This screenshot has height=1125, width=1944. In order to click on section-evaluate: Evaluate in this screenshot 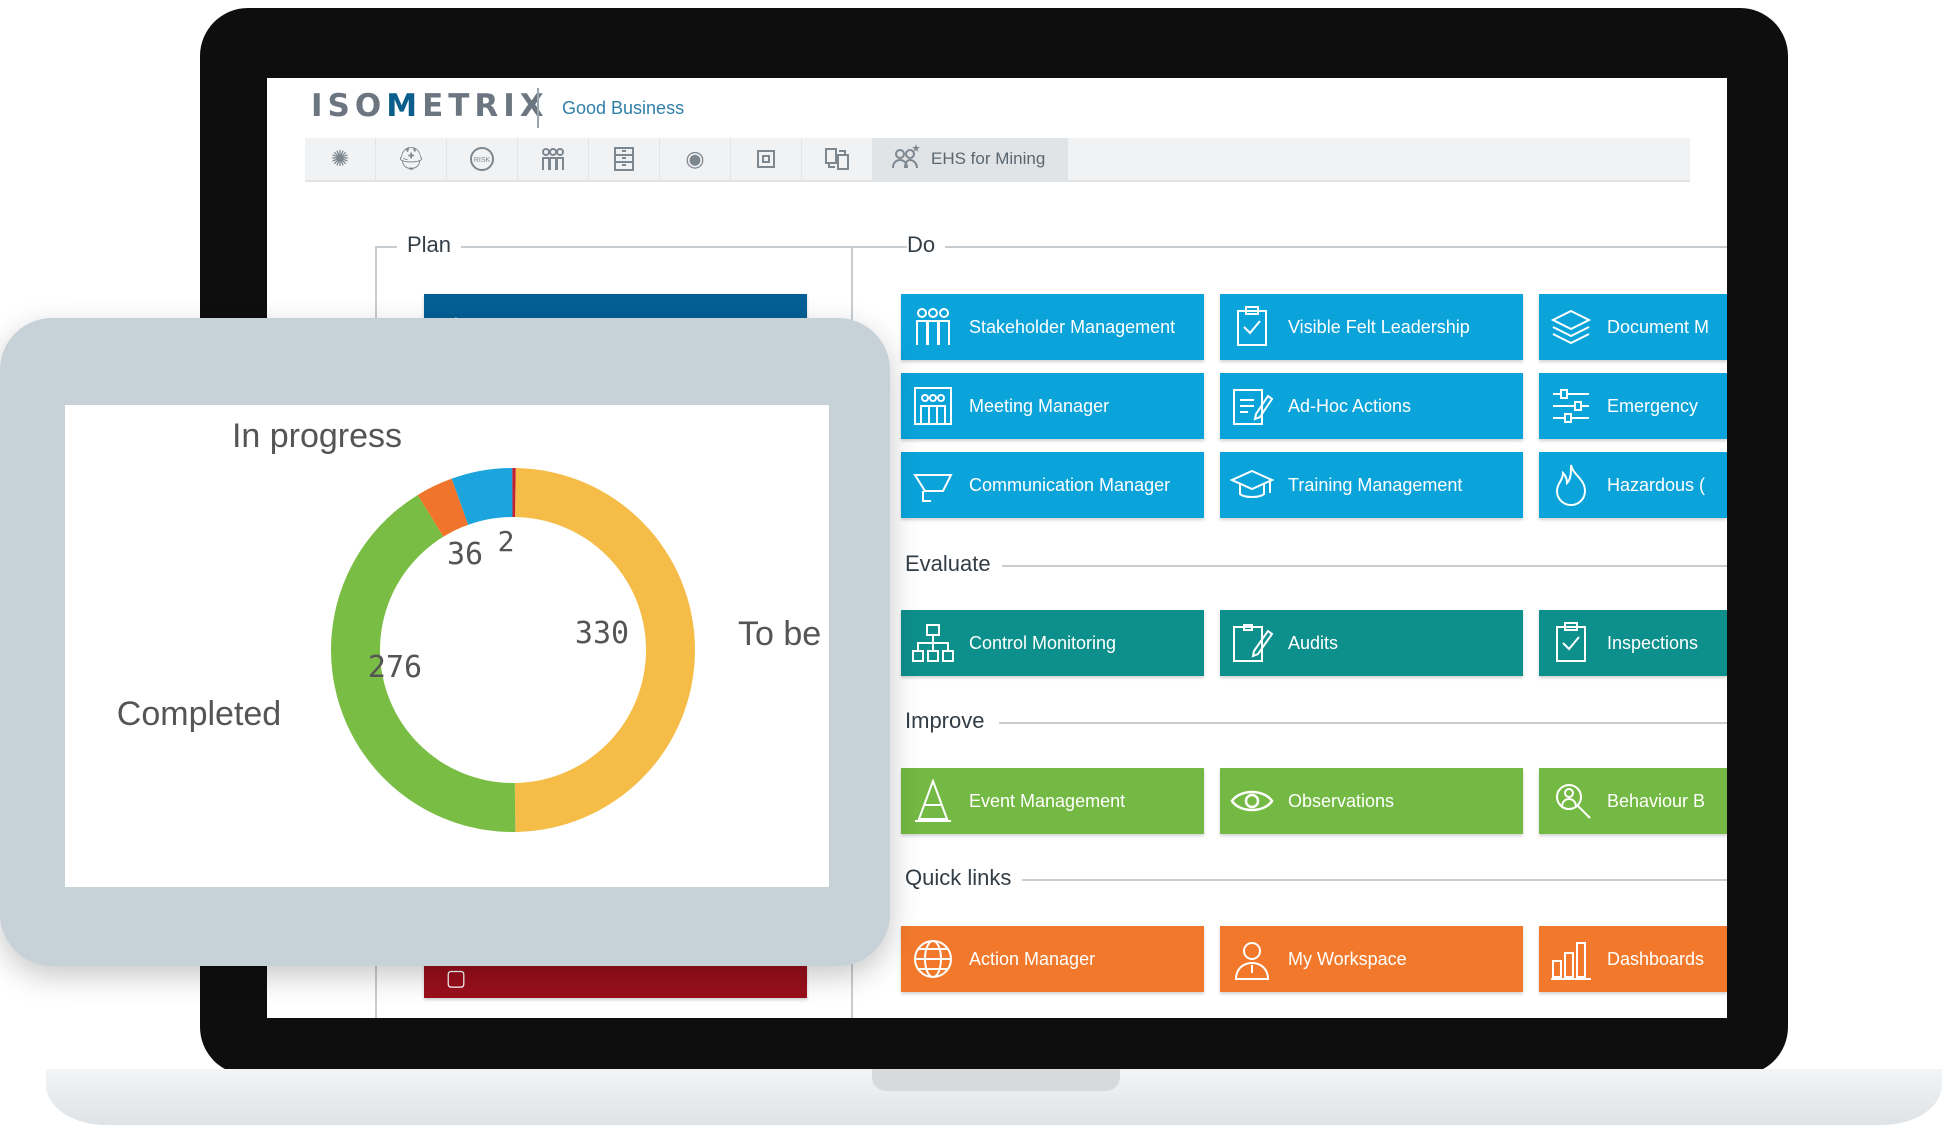, I will do `click(953, 564)`.